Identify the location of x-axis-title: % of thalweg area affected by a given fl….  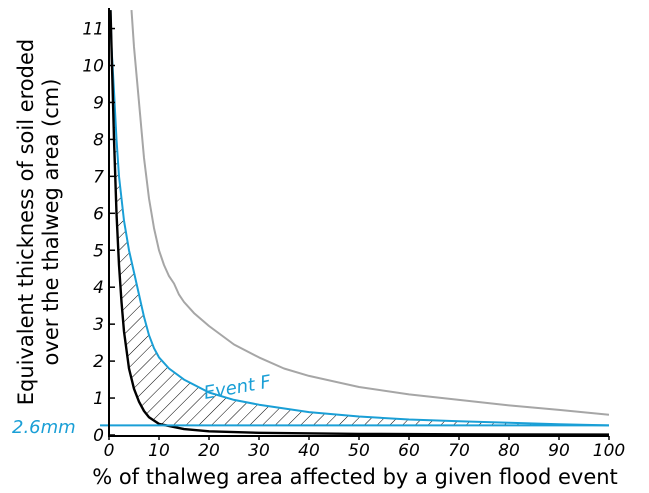
(355, 477).